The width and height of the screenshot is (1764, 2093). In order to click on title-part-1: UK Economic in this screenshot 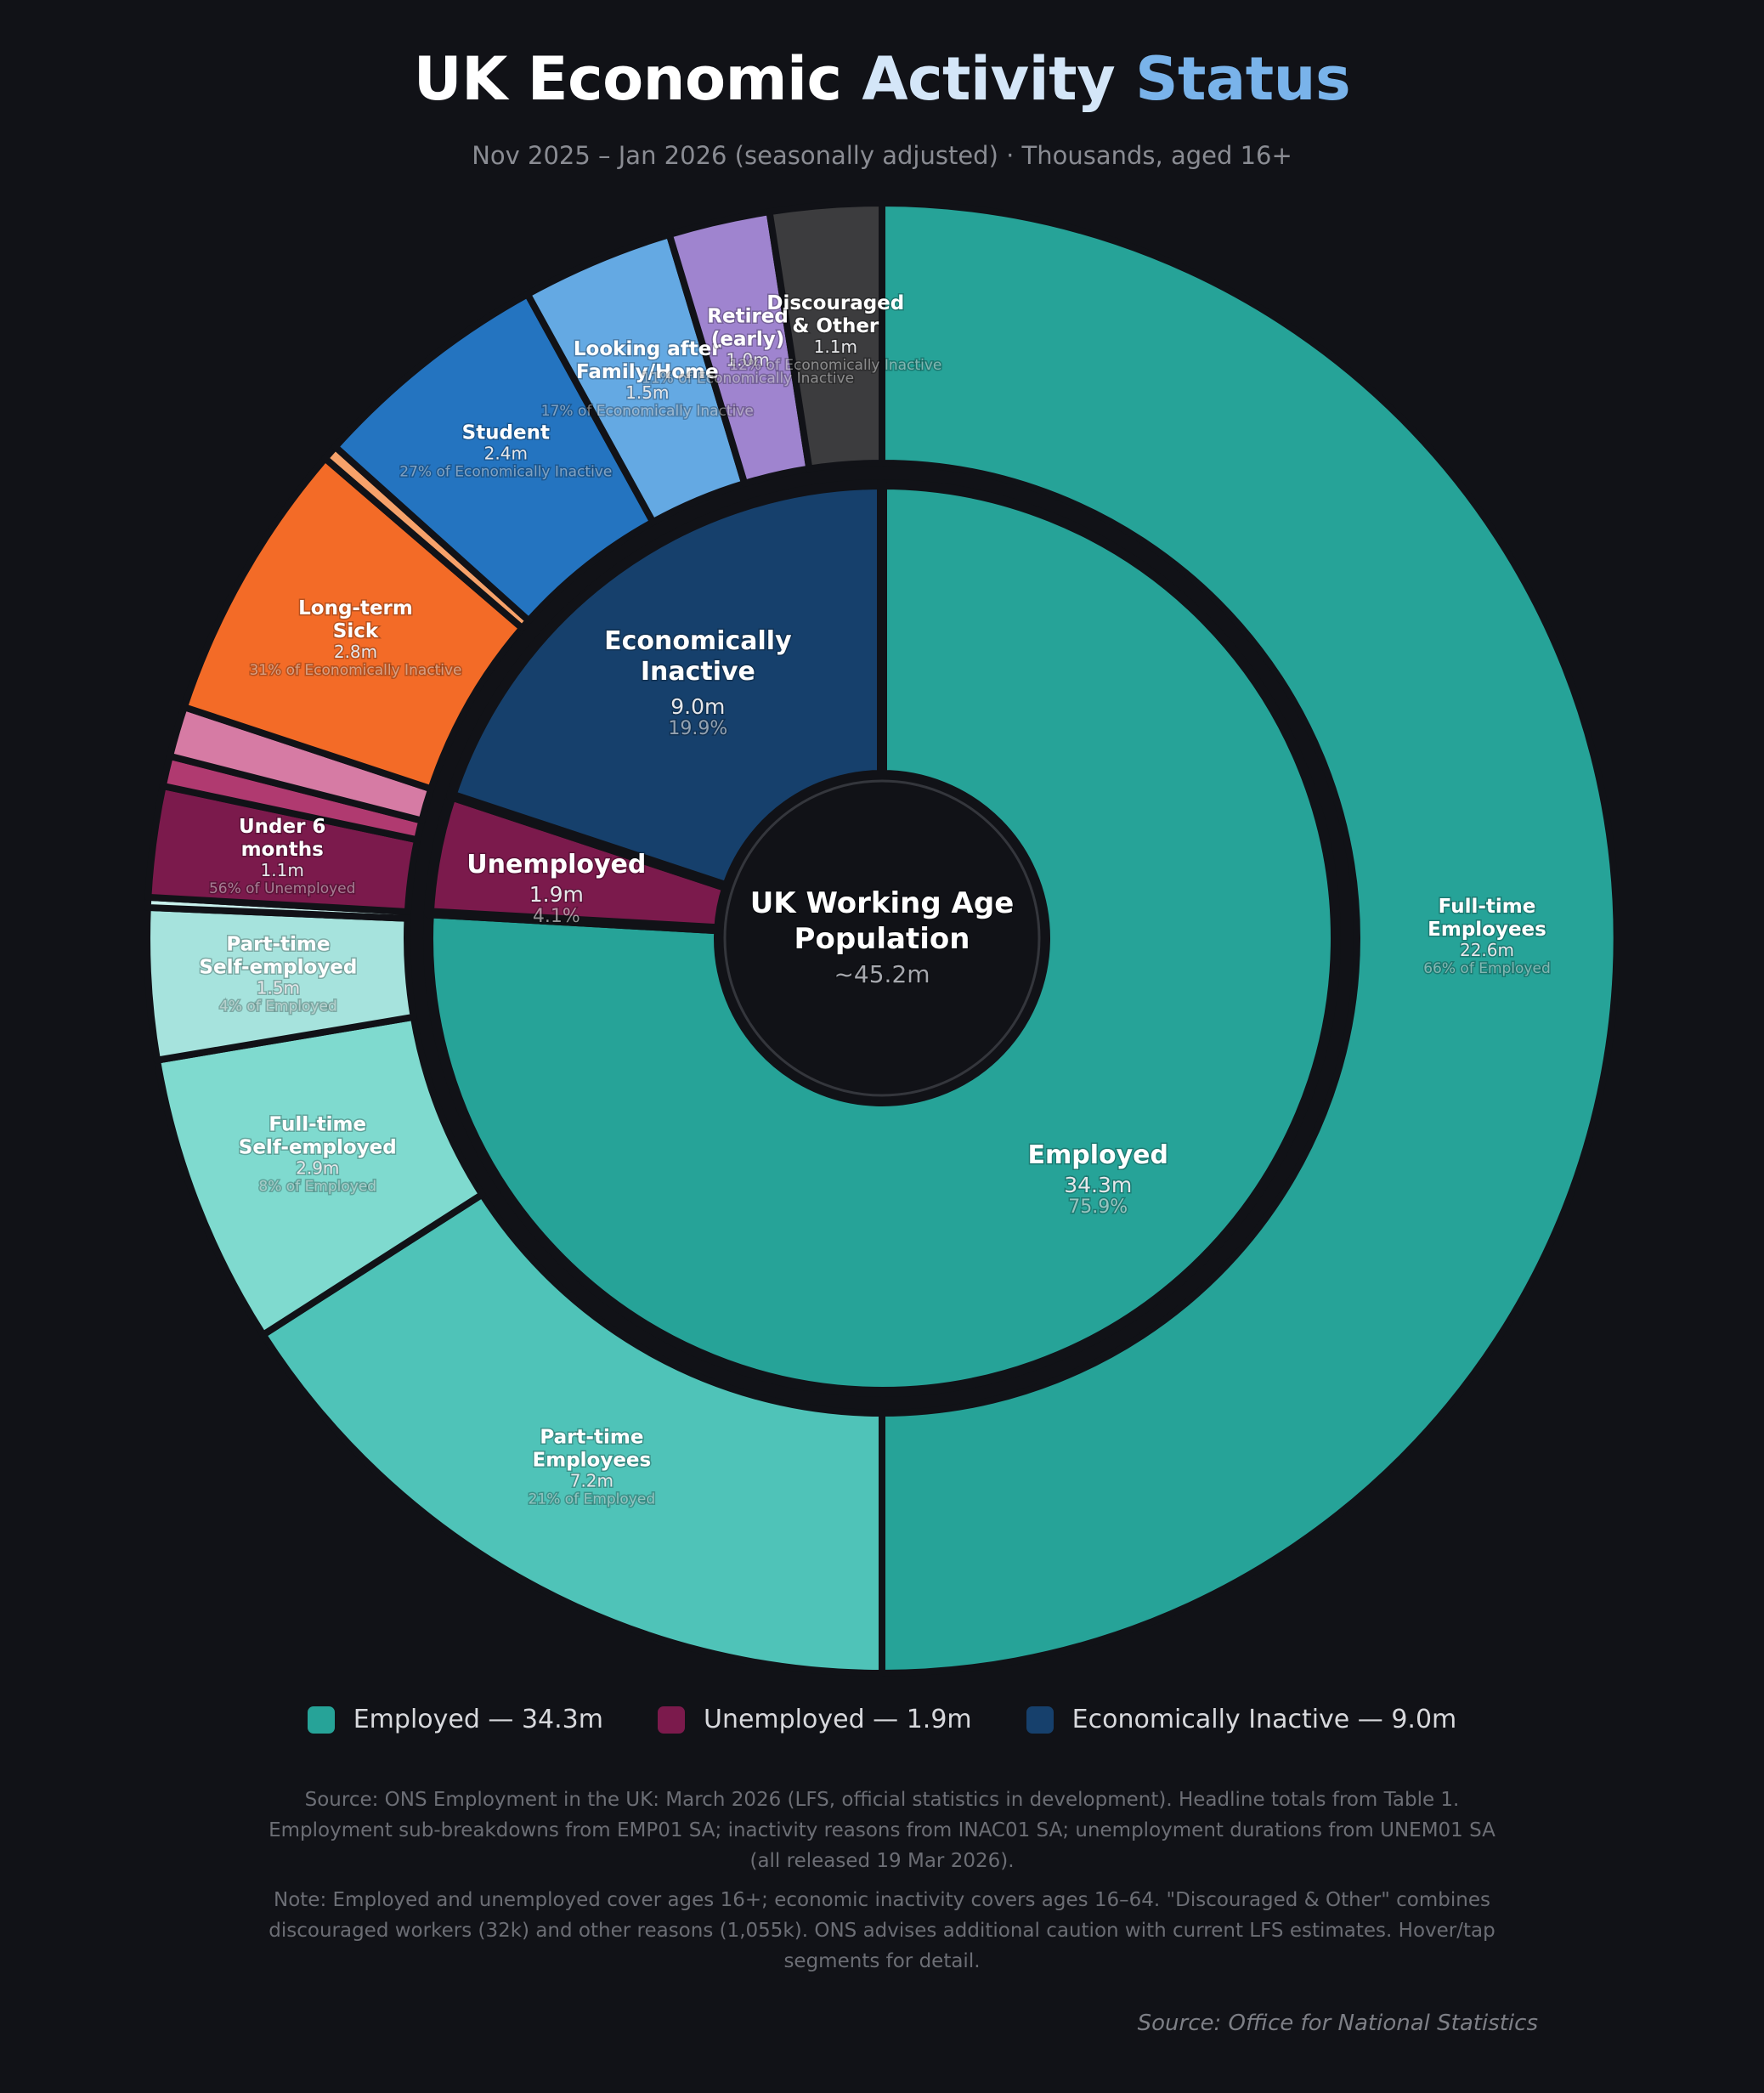, I will do `click(627, 79)`.